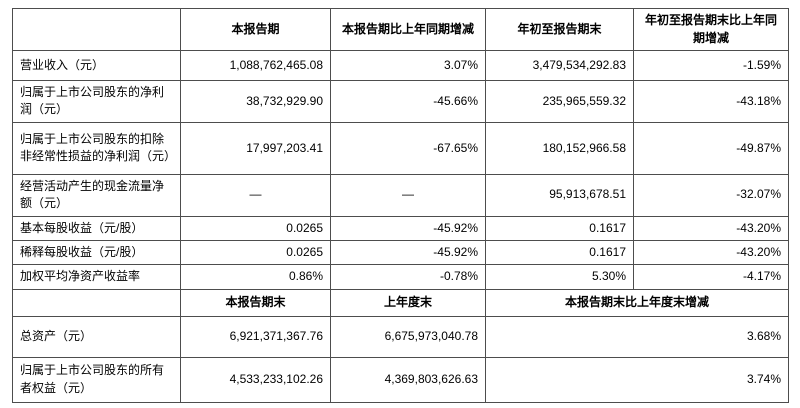 The image size is (800, 408). Describe the element at coordinates (255, 336) in the screenshot. I see `value-cell: 6,921,371,367.76` at that location.